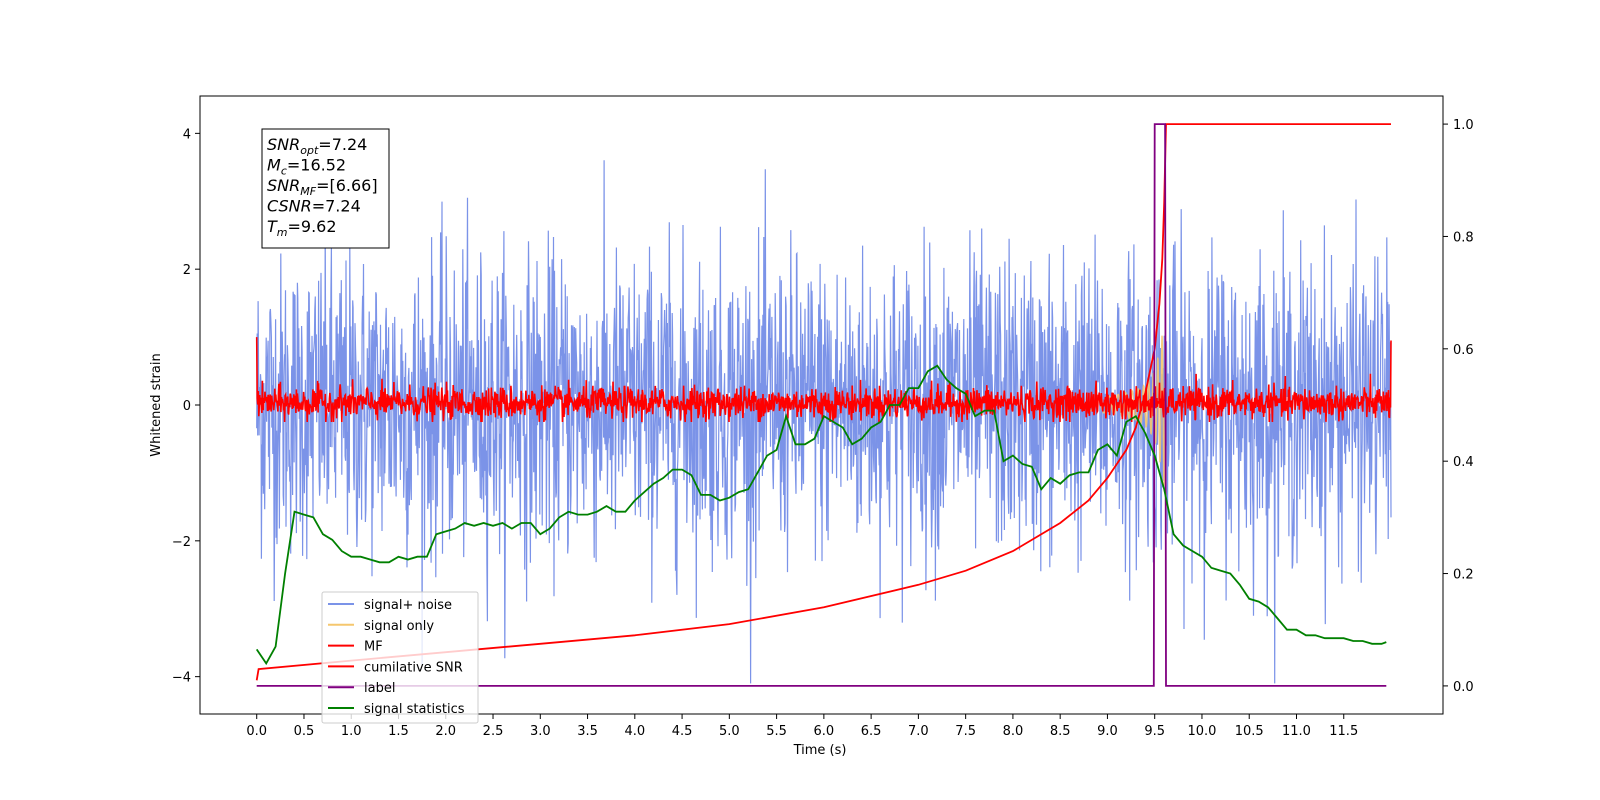 This screenshot has height=800, width=1600. What do you see at coordinates (306, 167) in the screenshot?
I see `annotation-line: Mc=16.52` at bounding box center [306, 167].